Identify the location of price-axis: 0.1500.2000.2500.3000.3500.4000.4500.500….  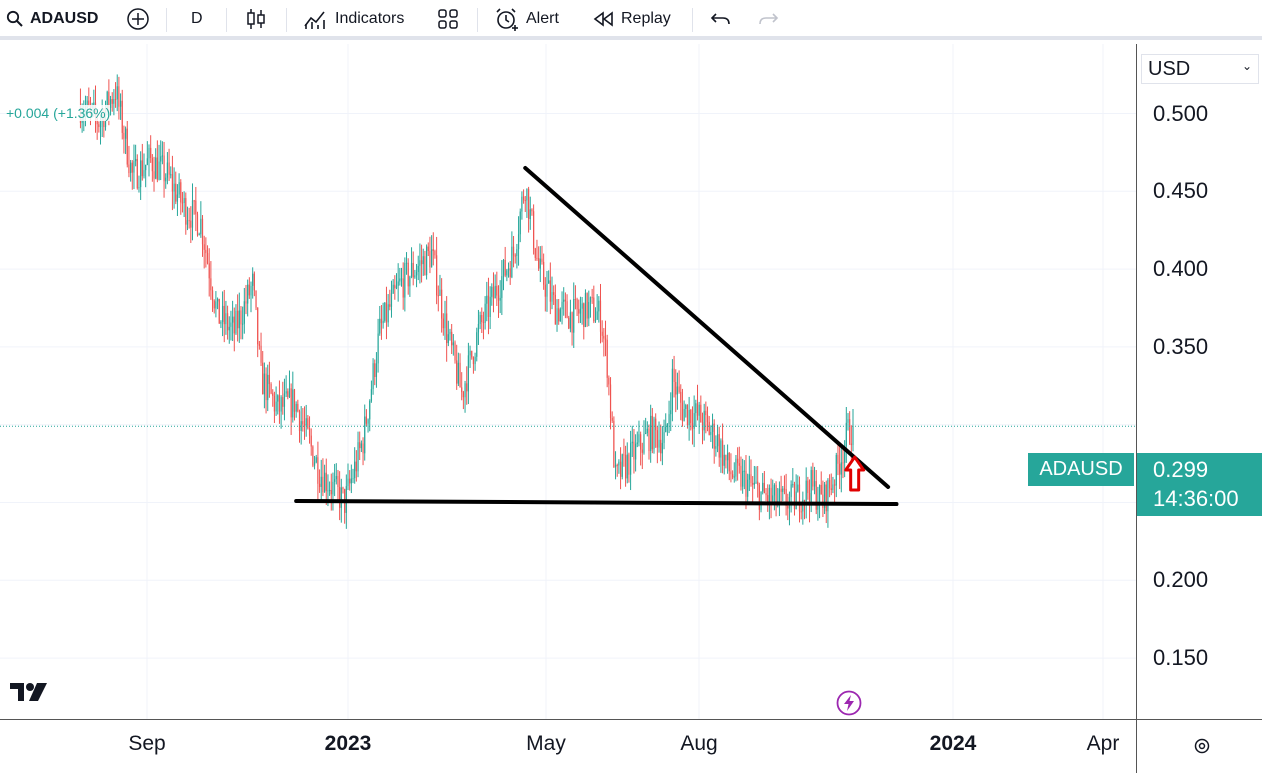
(1199, 381).